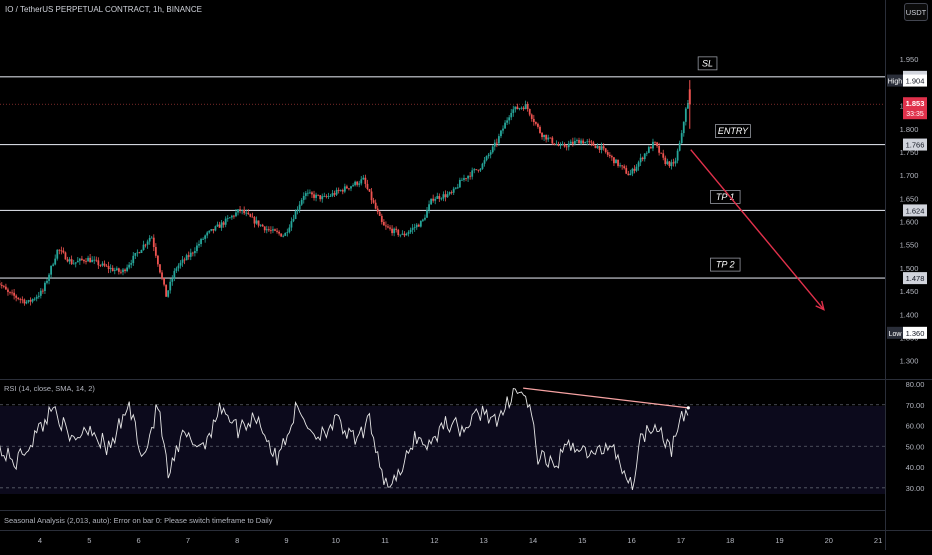 The image size is (932, 555). I want to click on bar-countdown: 33:35, so click(915, 114).